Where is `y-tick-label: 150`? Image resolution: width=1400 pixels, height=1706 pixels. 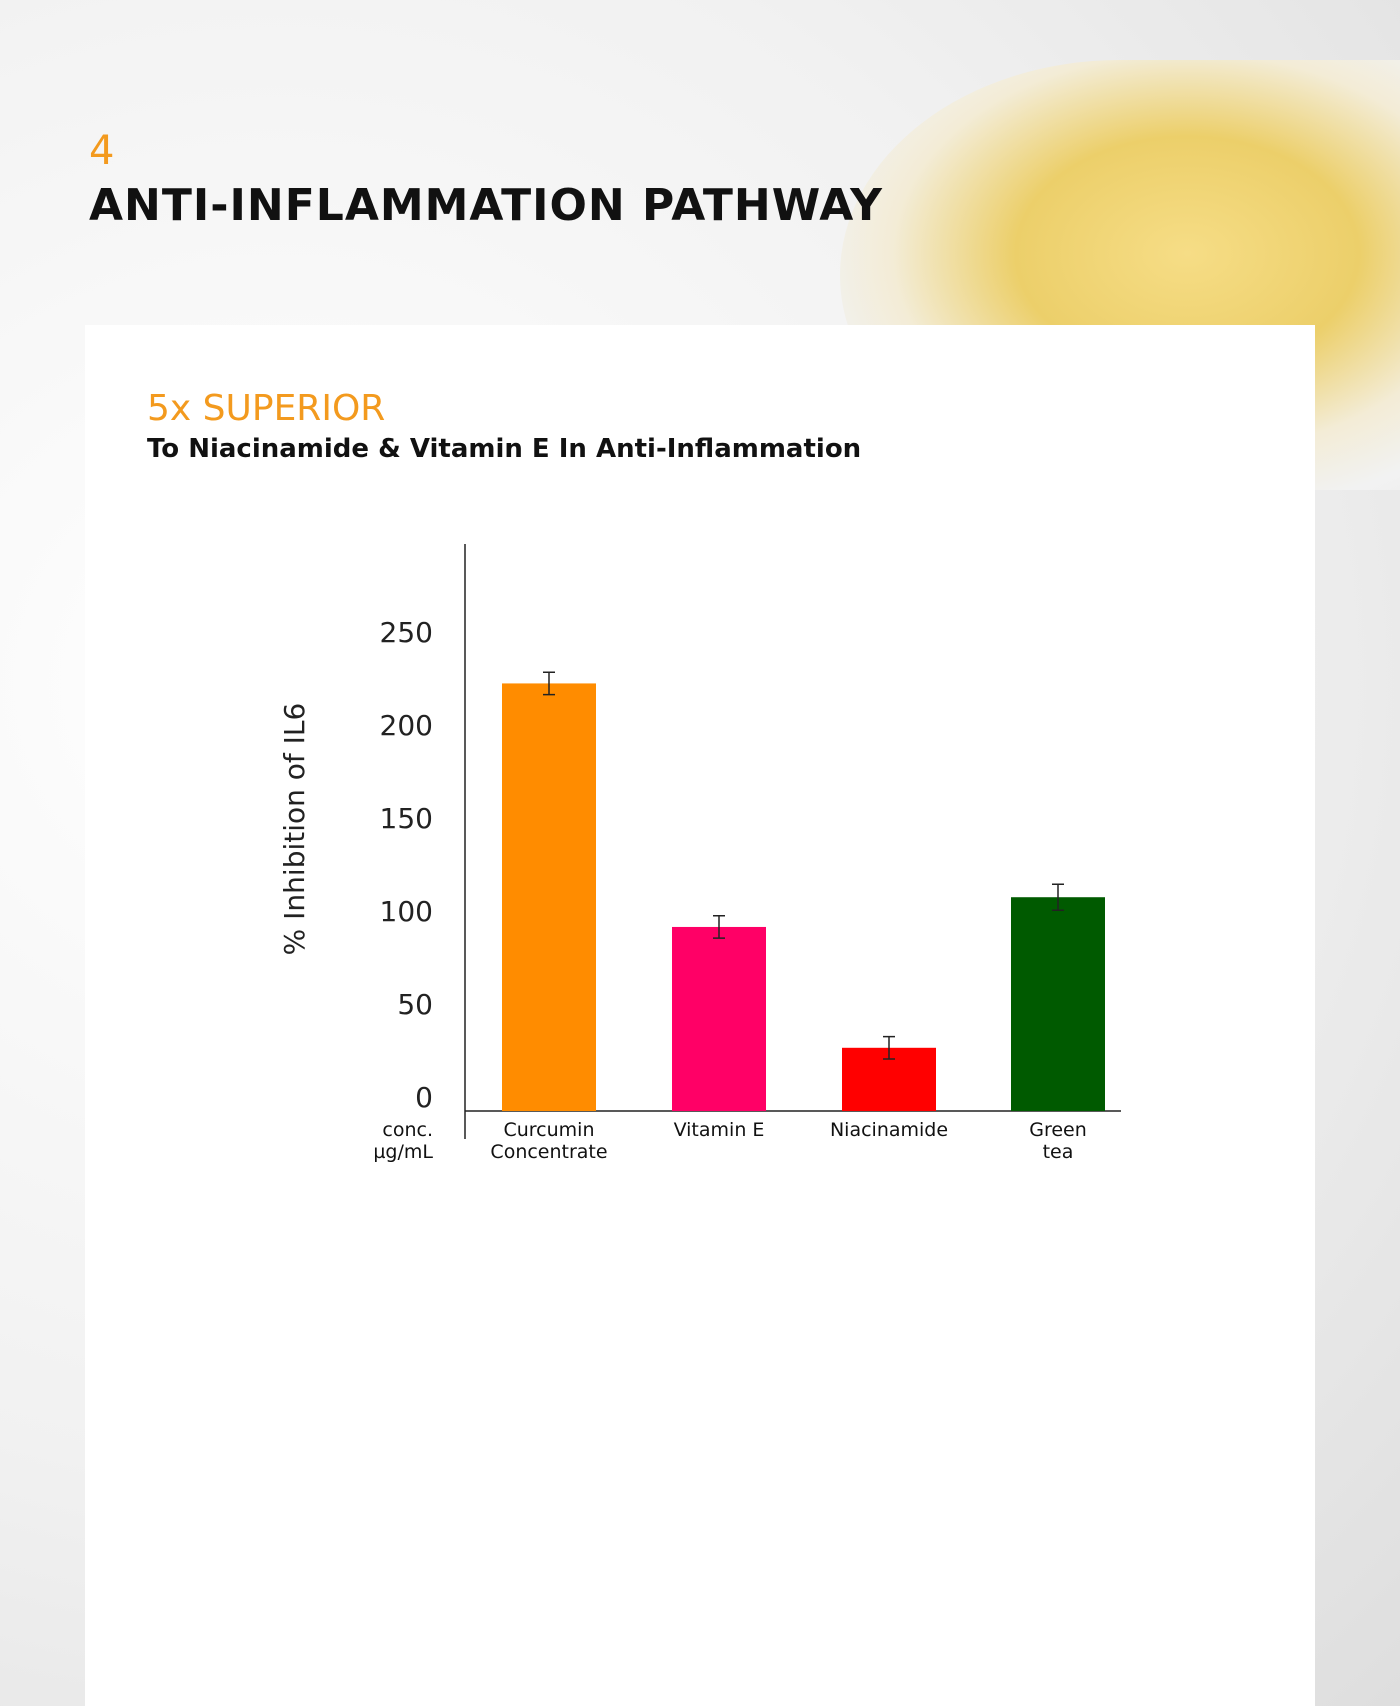 y-tick-label: 150 is located at coordinates (406, 818).